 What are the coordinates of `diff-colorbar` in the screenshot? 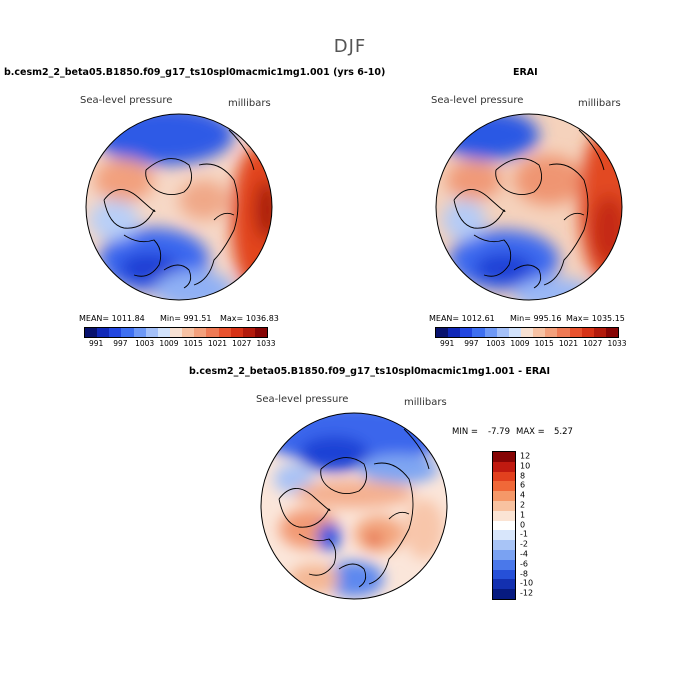 It's located at (504, 525).